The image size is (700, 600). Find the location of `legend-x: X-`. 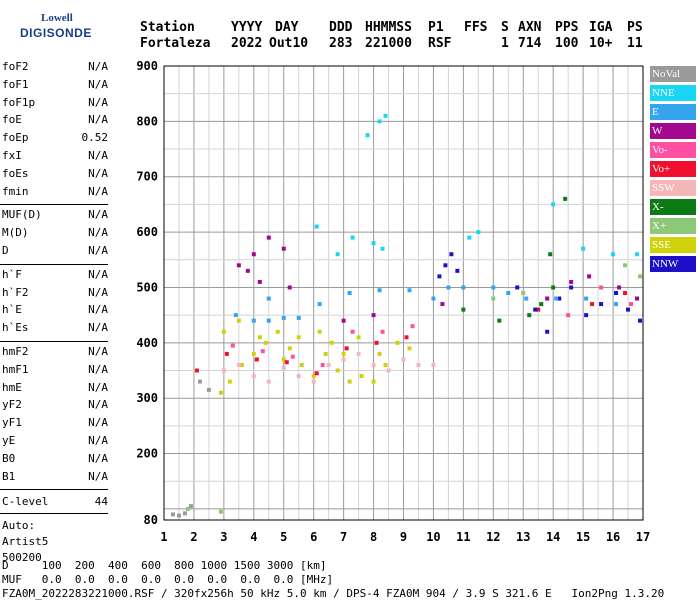

legend-x: X- is located at coordinates (673, 207).